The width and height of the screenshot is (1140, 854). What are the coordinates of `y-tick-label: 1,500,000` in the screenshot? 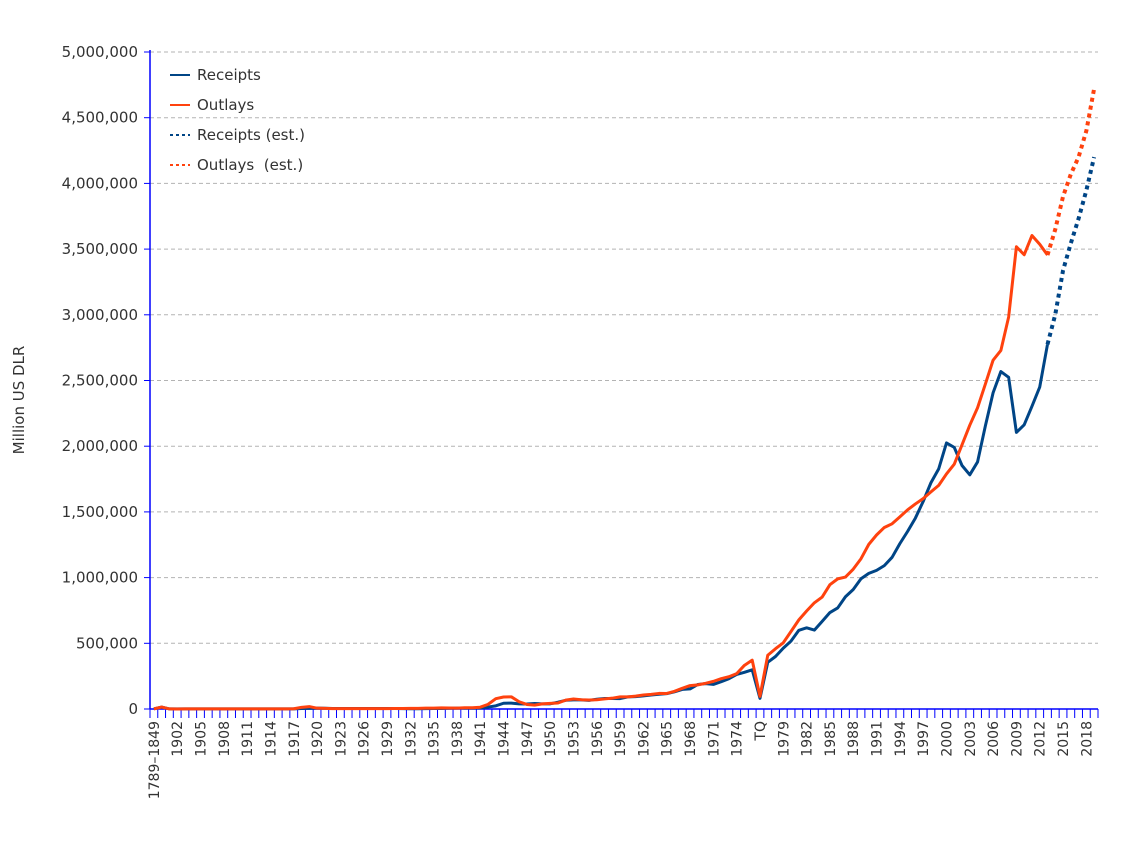 It's located at (100, 512).